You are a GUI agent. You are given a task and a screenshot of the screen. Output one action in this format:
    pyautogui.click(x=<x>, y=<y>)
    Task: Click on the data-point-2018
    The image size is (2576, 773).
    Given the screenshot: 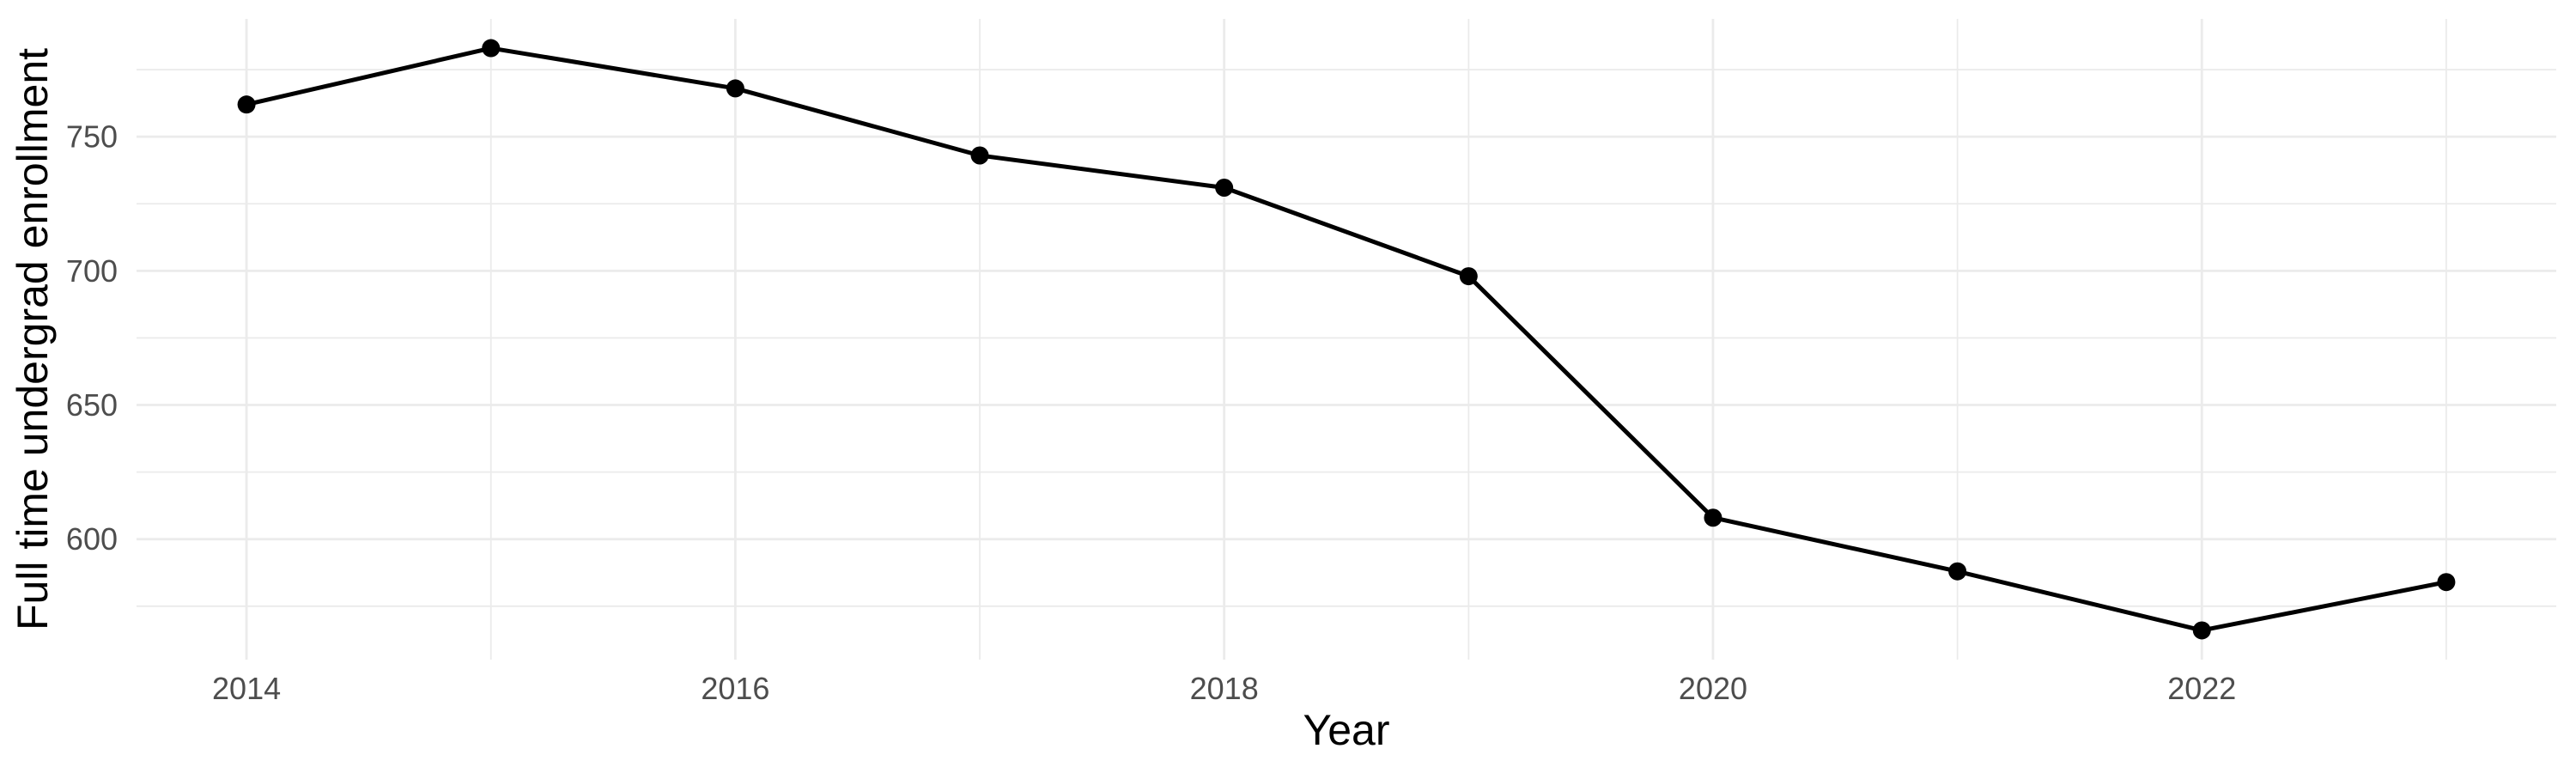 What is the action you would take?
    pyautogui.click(x=1224, y=187)
    